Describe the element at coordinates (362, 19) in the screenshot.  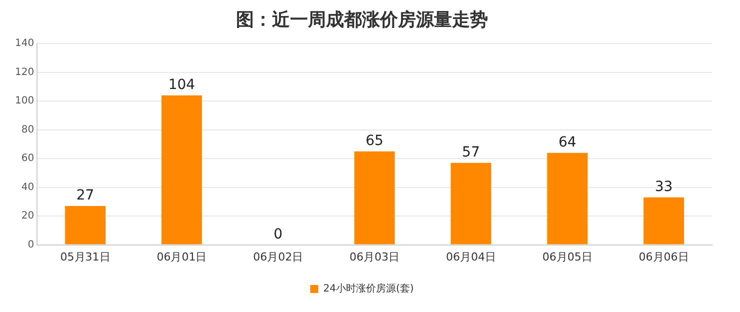
I see `chart-title: 图：近一周成都涨价房源量走势` at that location.